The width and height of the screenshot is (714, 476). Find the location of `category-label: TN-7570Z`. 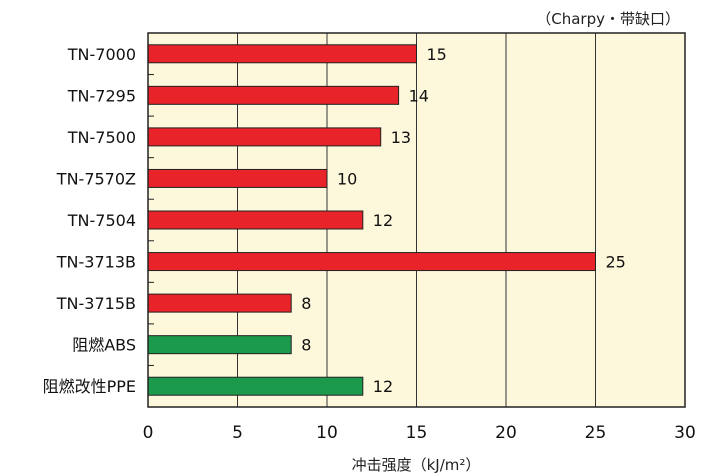

category-label: TN-7570Z is located at coordinates (96, 178).